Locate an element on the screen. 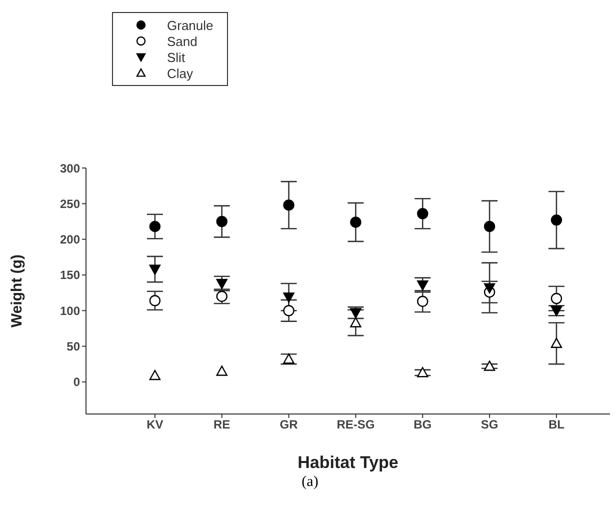 This screenshot has width=616, height=510. text: (a) is located at coordinates (310, 482).